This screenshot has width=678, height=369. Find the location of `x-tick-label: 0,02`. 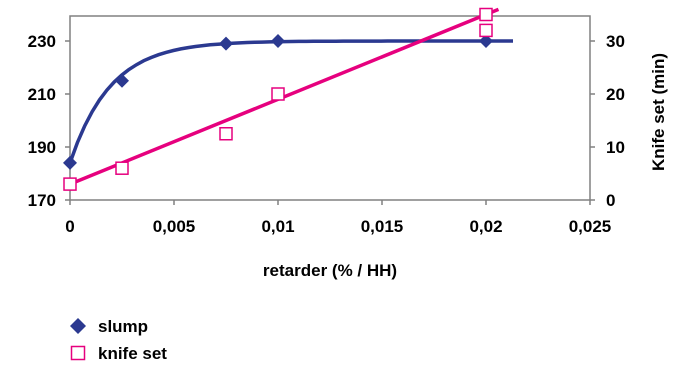

x-tick-label: 0,02 is located at coordinates (485, 226).